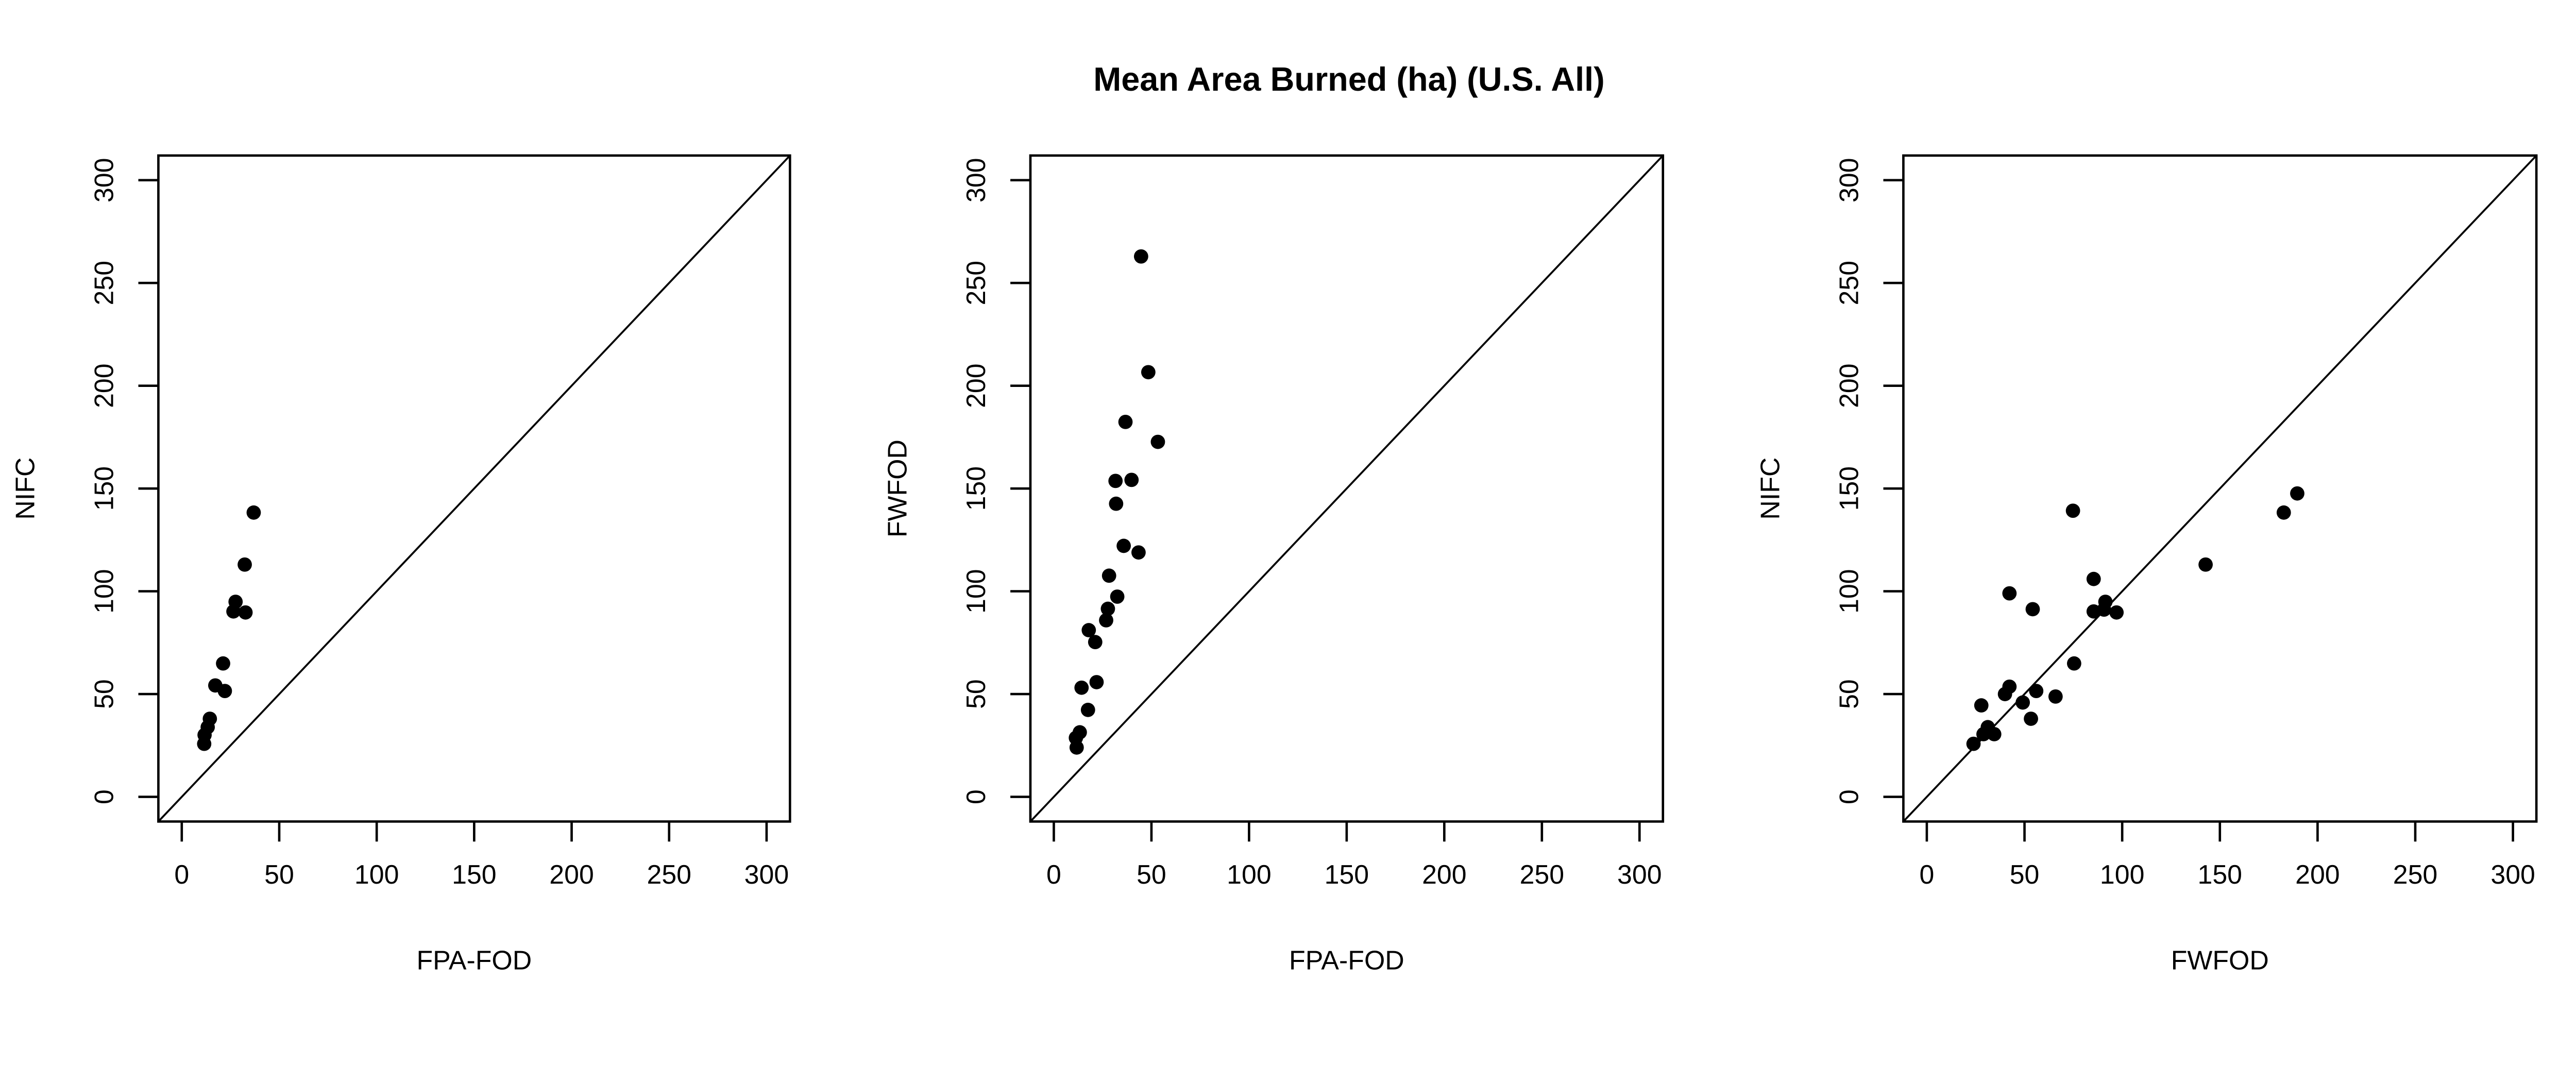  What do you see at coordinates (1348, 79) in the screenshot?
I see `chart-title: Mean Area Burned (ha) (U.S. All)` at bounding box center [1348, 79].